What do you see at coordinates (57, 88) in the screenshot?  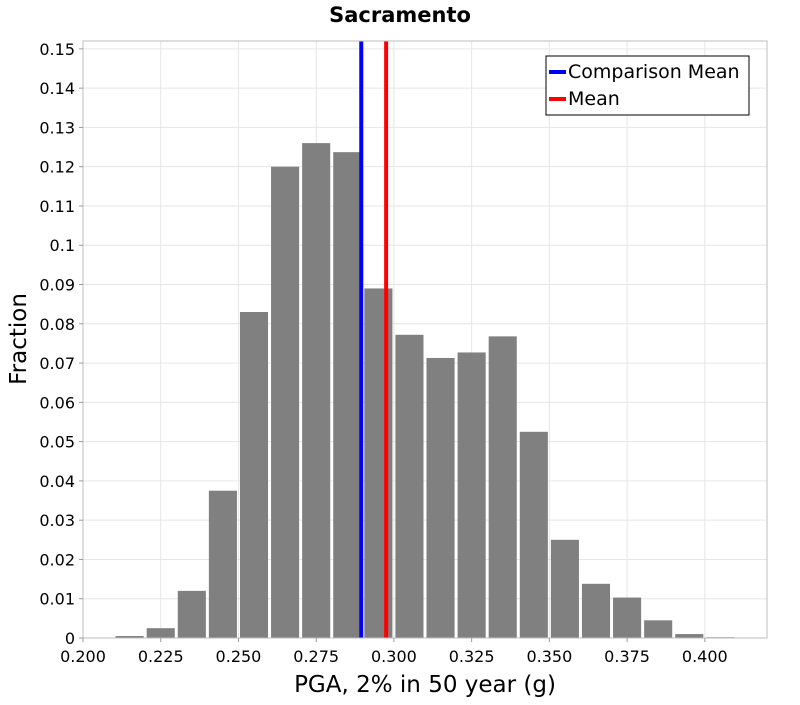 I see `y-tick-label: 0.14` at bounding box center [57, 88].